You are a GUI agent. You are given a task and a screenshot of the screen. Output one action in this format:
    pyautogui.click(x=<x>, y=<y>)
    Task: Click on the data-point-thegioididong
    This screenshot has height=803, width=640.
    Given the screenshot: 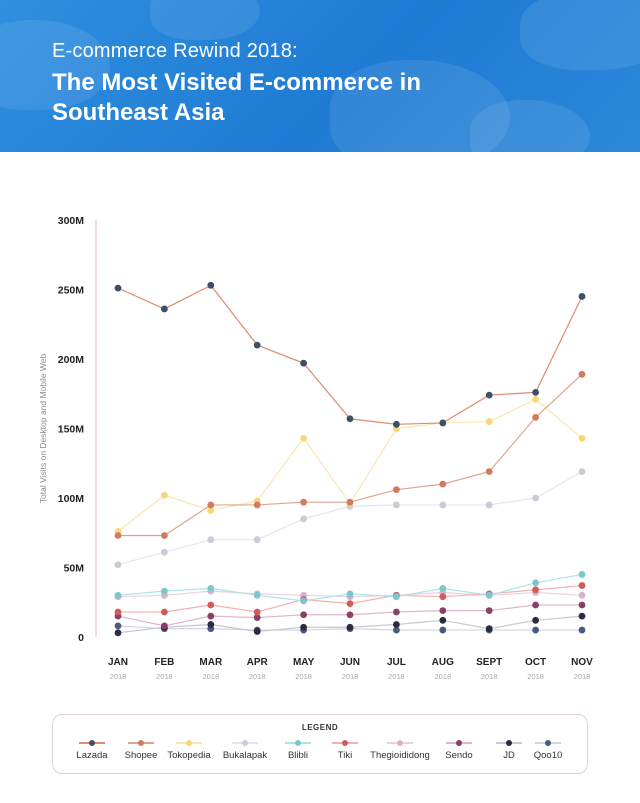 What is the action you would take?
    pyautogui.click(x=582, y=595)
    